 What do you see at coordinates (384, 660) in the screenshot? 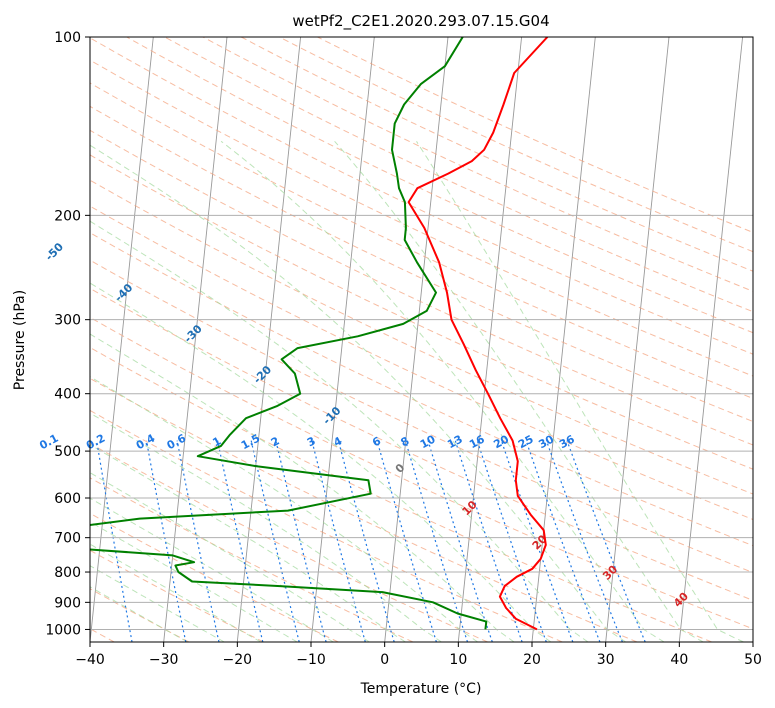
I see `x-tick-label: 0` at bounding box center [384, 660].